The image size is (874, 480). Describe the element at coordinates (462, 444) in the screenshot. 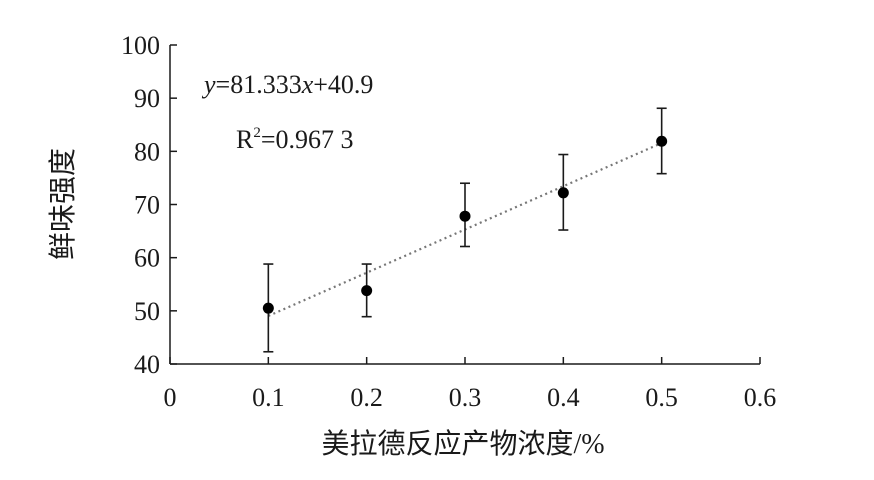

I see `x-axis-title: 美拉德反应产物浓度/%` at that location.